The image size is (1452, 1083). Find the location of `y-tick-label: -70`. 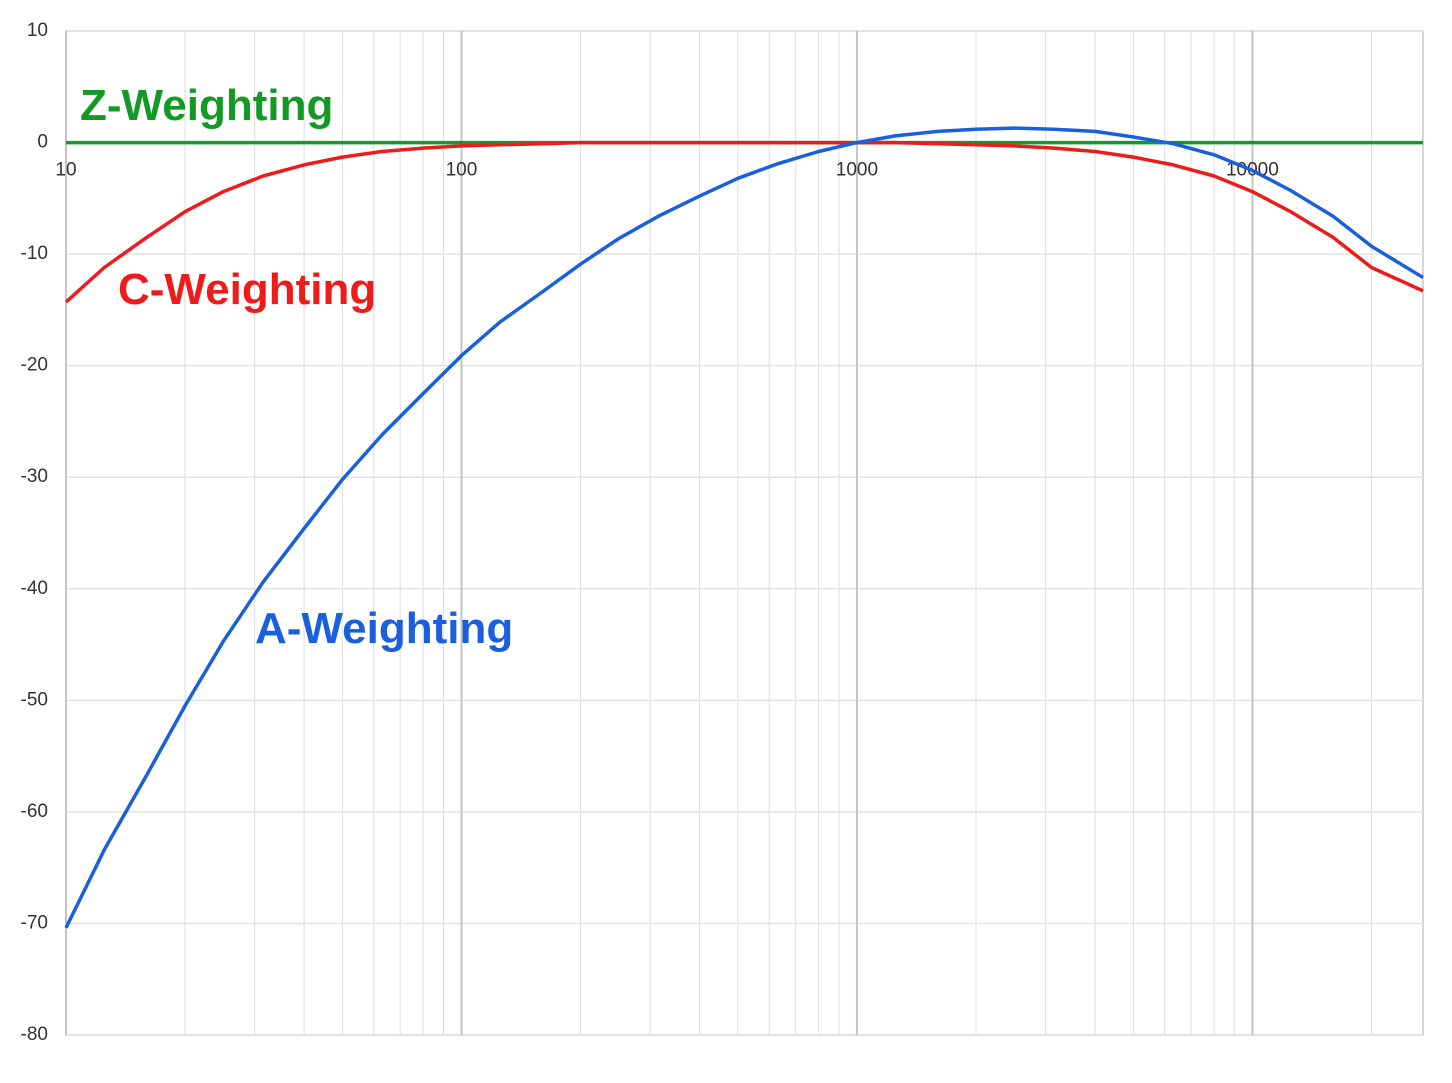

y-tick-label: -70 is located at coordinates (34, 922).